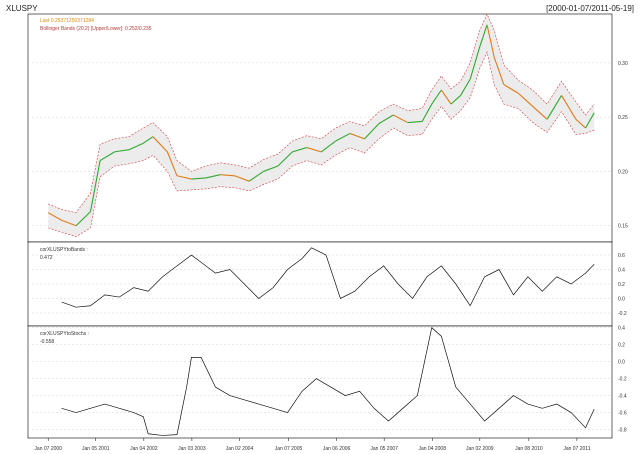 This screenshot has height=454, width=640. What do you see at coordinates (47, 342) in the screenshot?
I see `cor-stochs-last-value: -0.558` at bounding box center [47, 342].